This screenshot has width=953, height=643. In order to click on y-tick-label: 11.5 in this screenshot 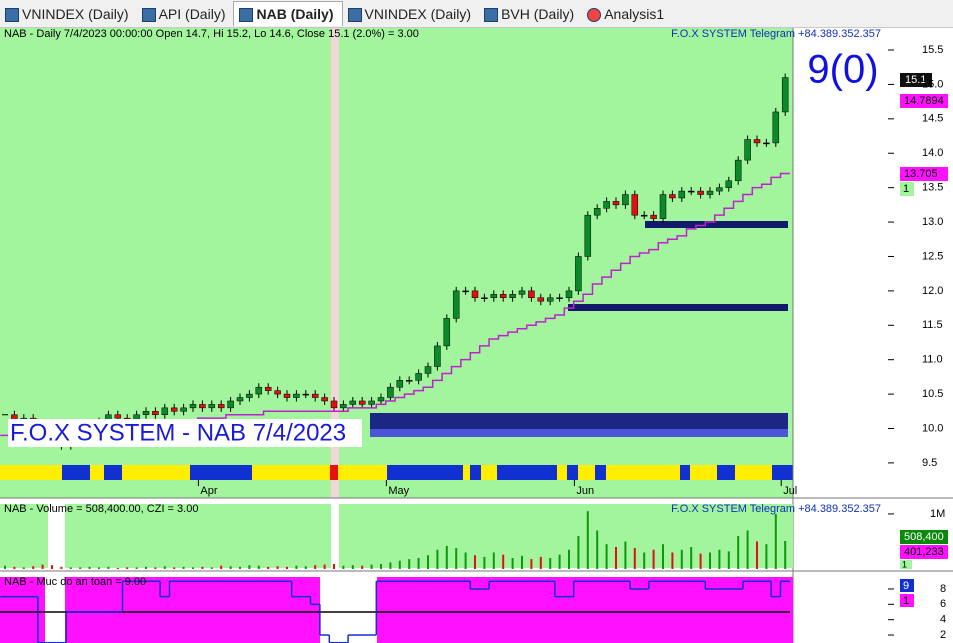, I will do `click(932, 325)`.